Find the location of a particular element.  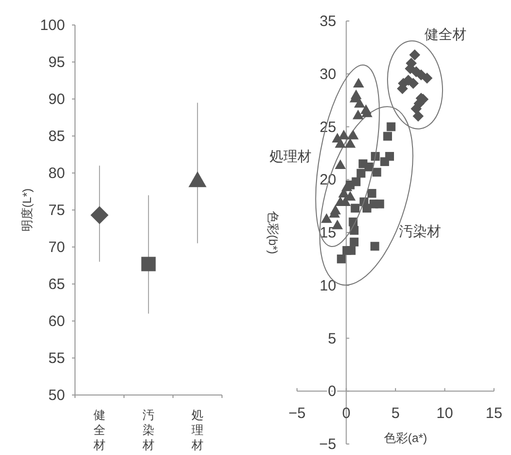

x-tick-label: 5 is located at coordinates (395, 413).